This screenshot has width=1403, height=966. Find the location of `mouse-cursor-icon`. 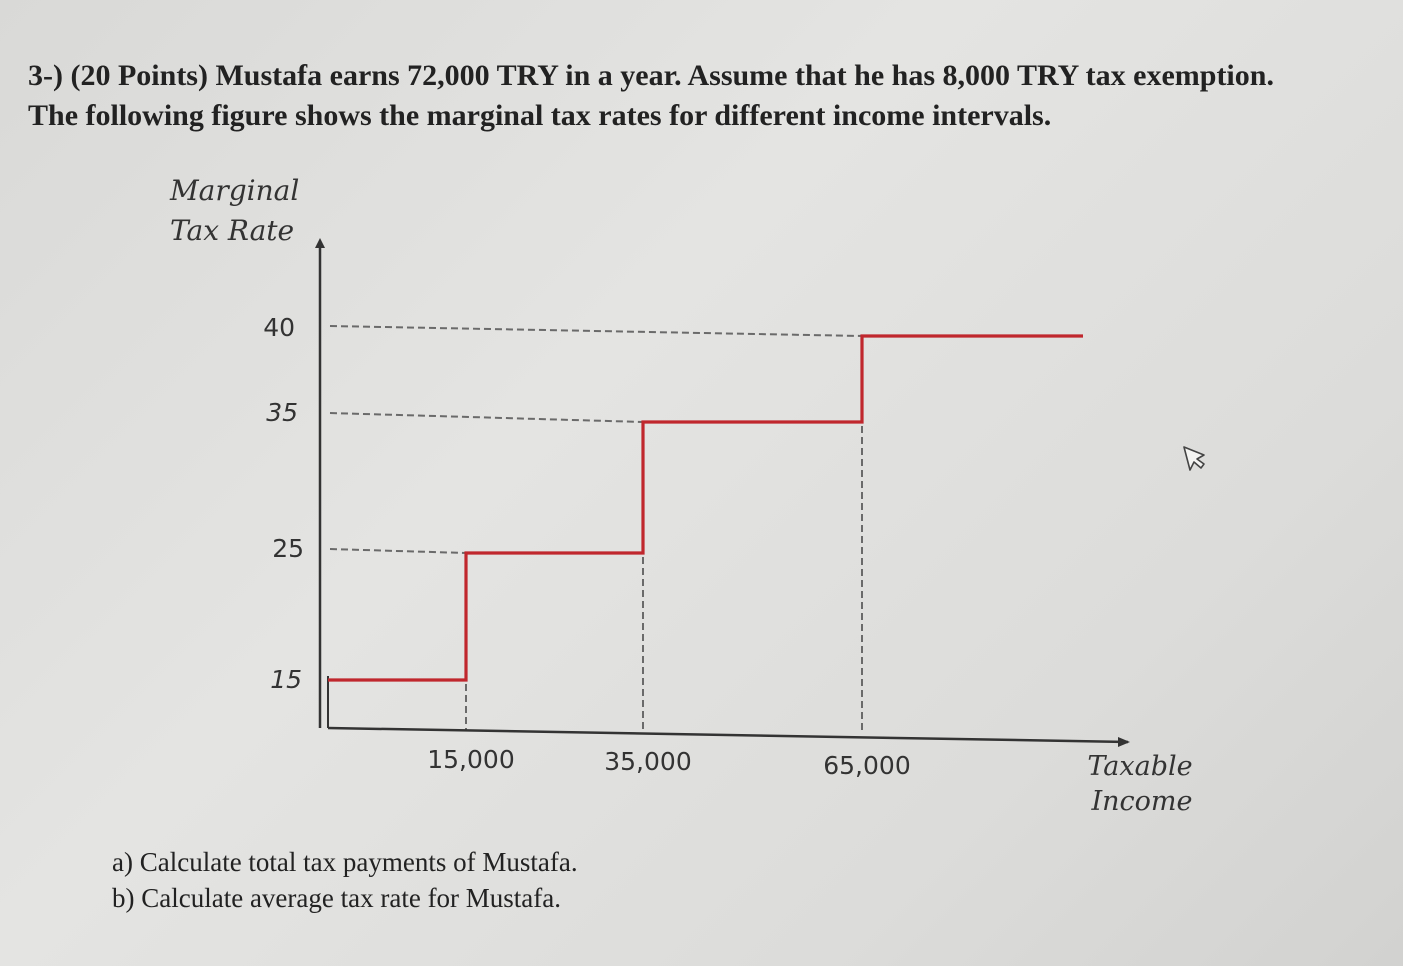

mouse-cursor-icon is located at coordinates (1194, 458).